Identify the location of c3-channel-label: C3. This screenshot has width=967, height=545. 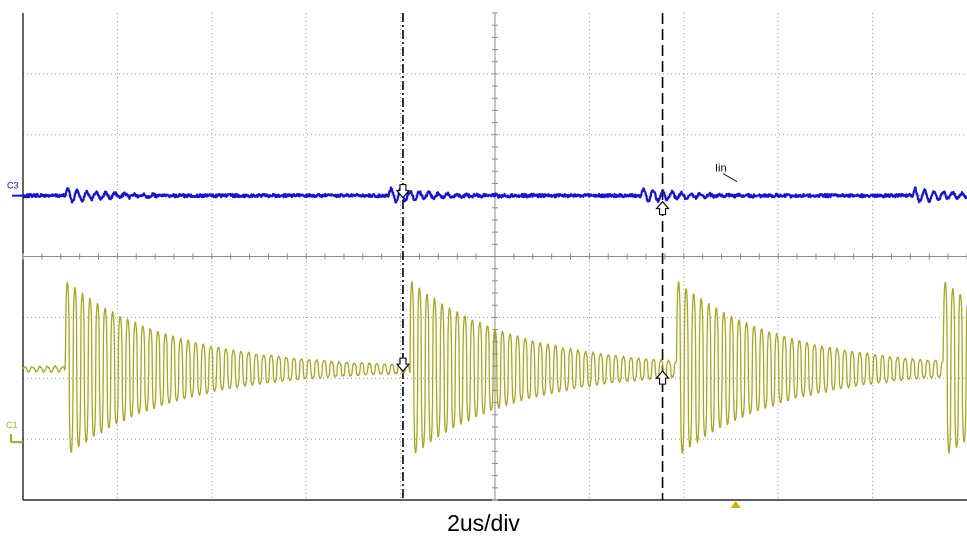
(13, 186).